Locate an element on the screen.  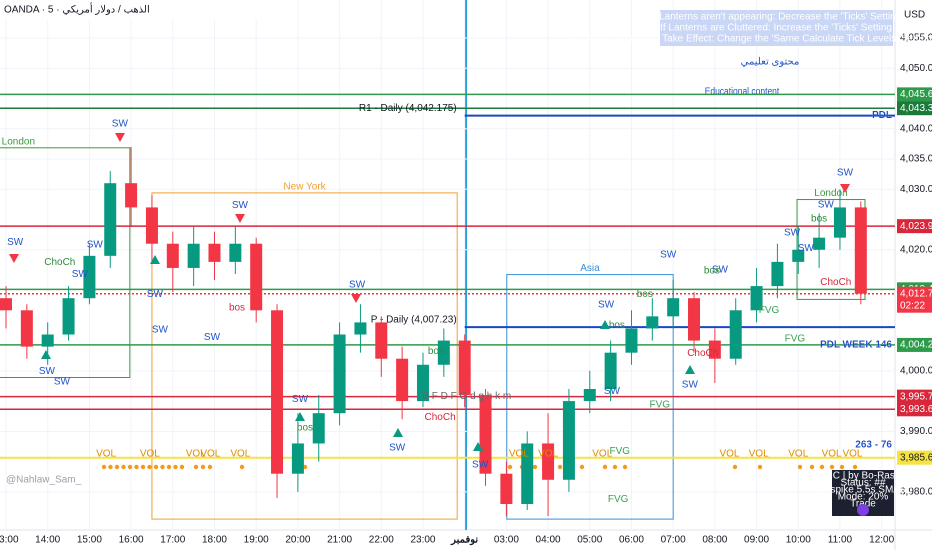
price-tag-label: 4,023.902 is located at coordinates (916, 226).